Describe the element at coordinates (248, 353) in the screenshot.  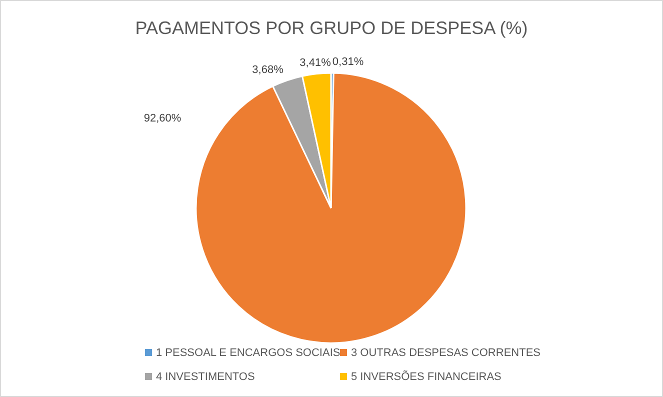
I see `legend-label: 1 PESSOAL E ENCARGOS SOCIAIS` at that location.